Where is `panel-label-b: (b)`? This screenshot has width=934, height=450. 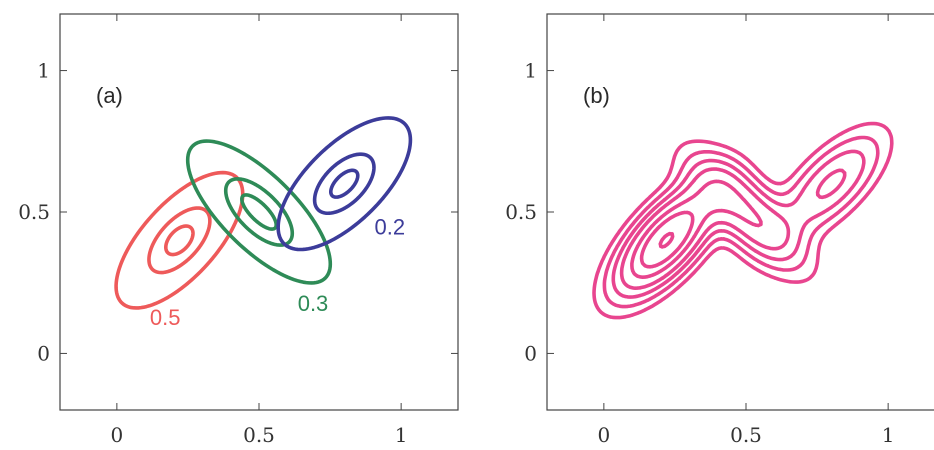 panel-label-b: (b) is located at coordinates (596, 95).